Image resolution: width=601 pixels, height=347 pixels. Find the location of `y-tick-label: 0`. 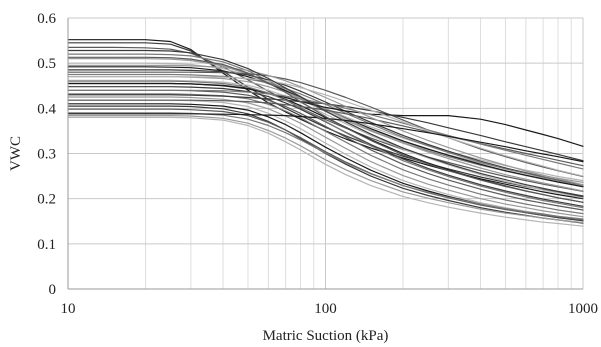

y-tick-label: 0 is located at coordinates (53, 290).